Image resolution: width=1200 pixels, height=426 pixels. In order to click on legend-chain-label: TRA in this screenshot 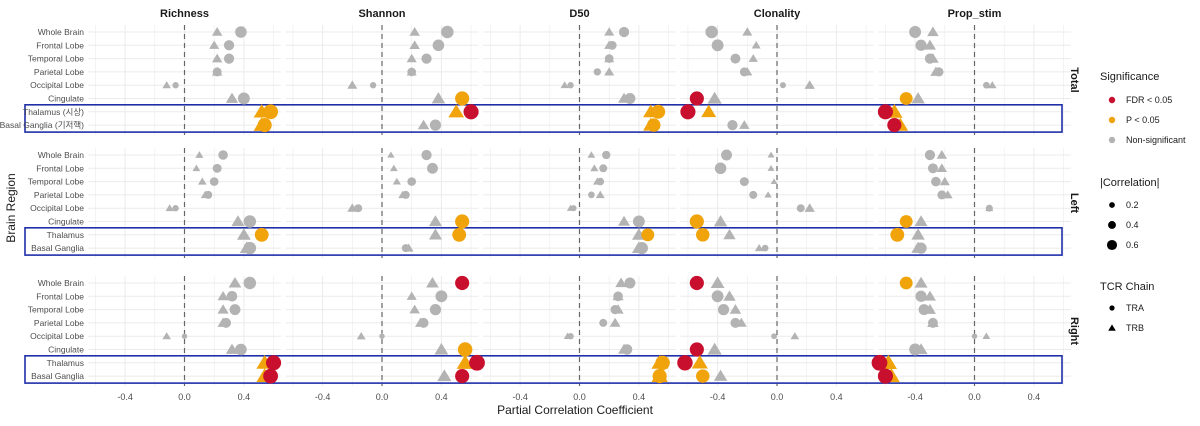, I will do `click(1135, 308)`.